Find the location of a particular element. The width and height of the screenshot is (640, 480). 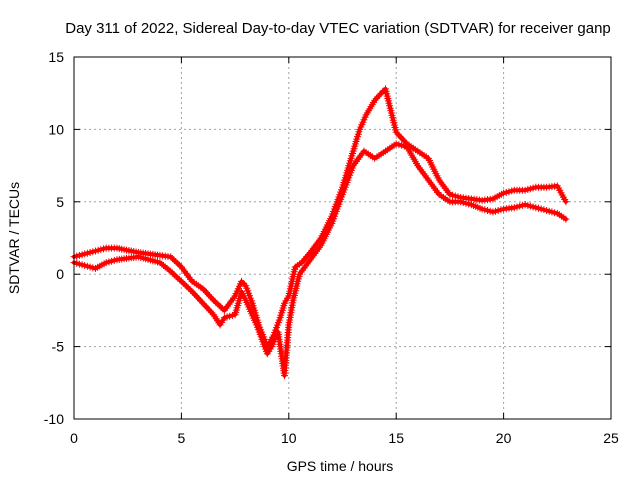

x-tick-label: 25 is located at coordinates (611, 438).